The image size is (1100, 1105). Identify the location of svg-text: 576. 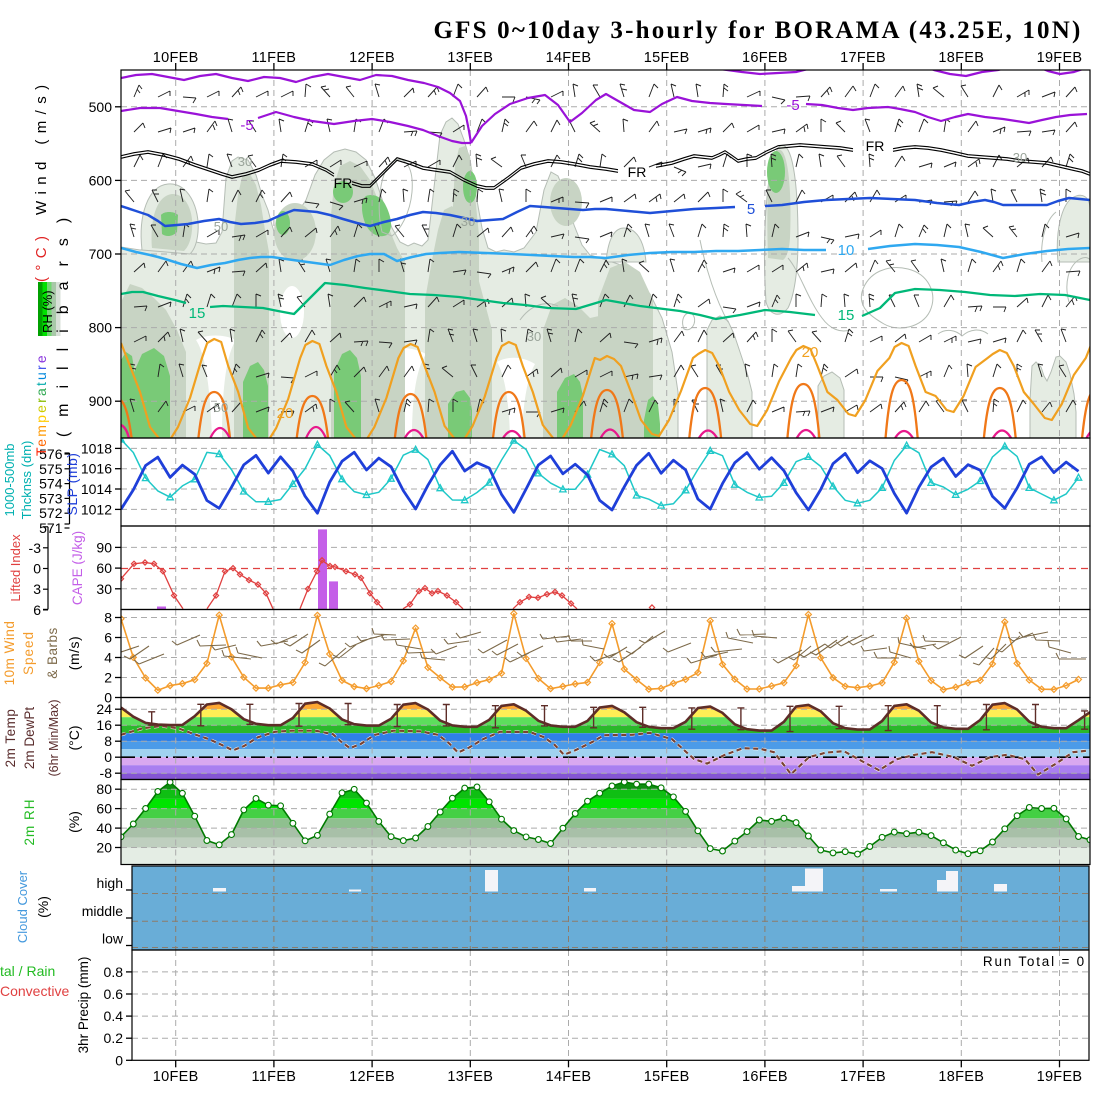
(51, 454).